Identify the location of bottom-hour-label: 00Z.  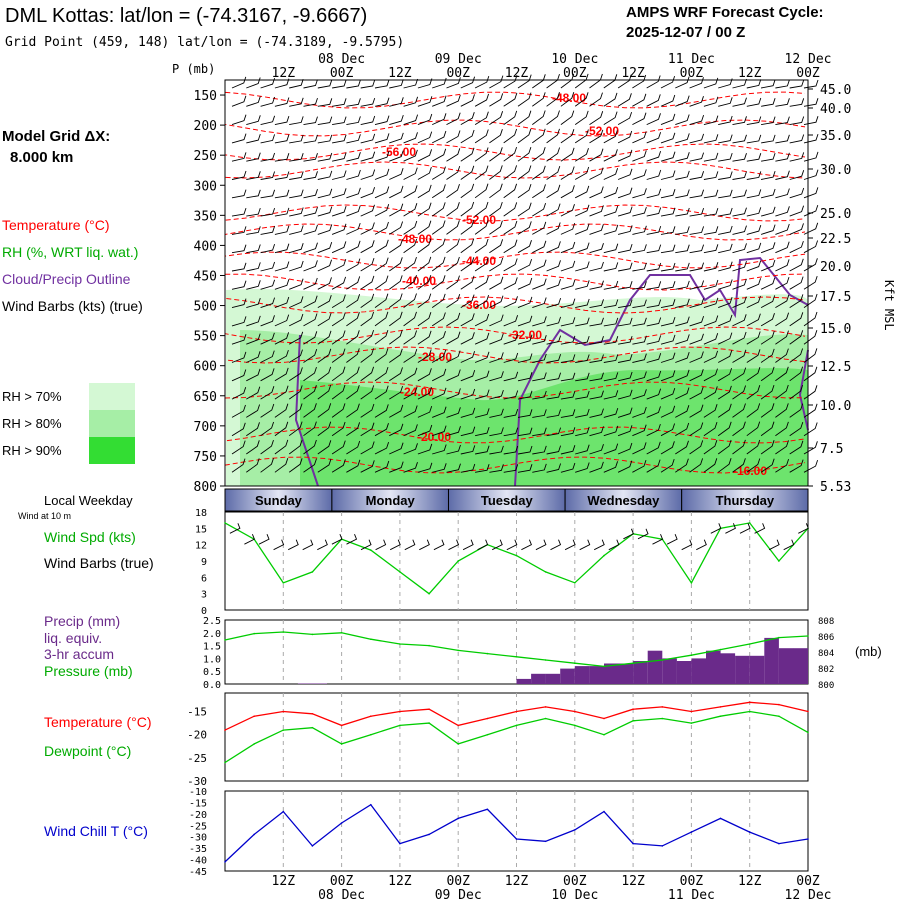
(692, 881).